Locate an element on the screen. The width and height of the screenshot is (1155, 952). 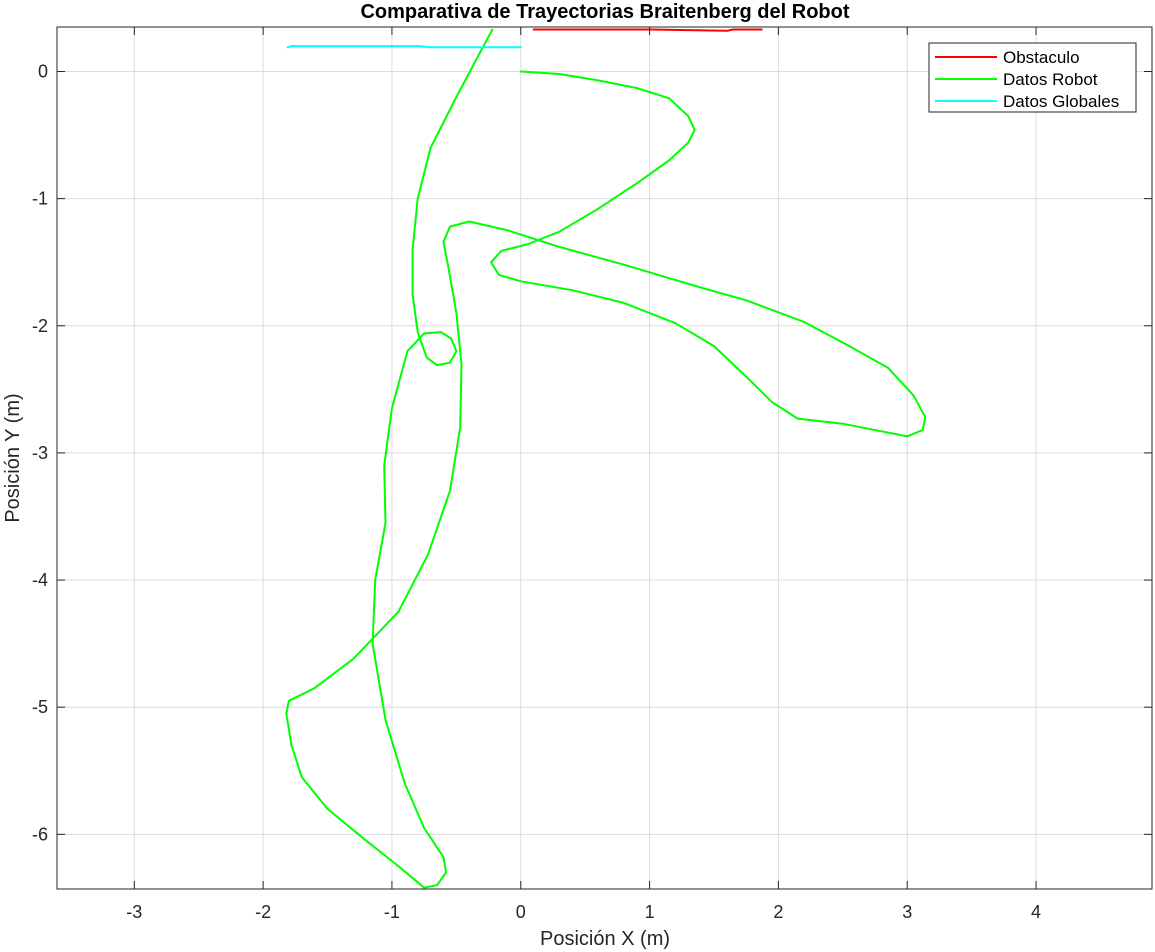
legend-label-obstaculo: Obstaculo is located at coordinates (1041, 57).